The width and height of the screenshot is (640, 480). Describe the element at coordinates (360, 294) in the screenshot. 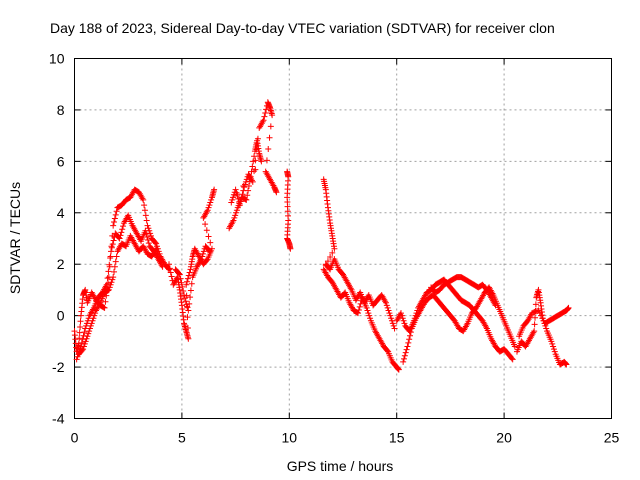

I see `series-arc-i` at that location.